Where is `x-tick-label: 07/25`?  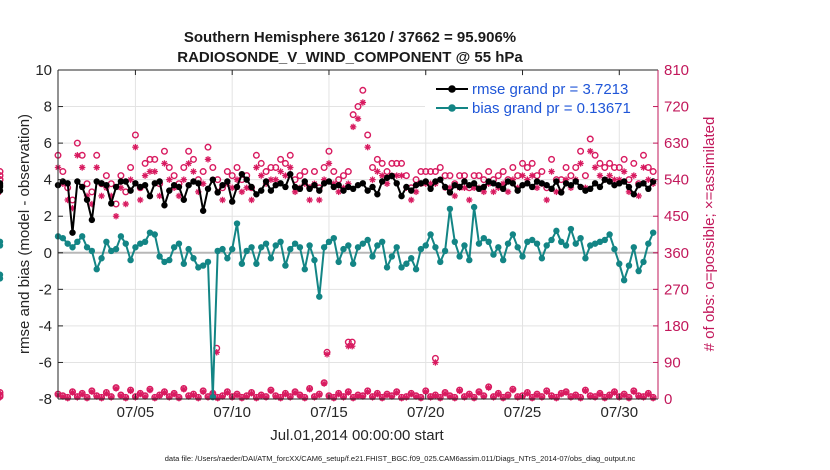
x-tick-label: 07/25 is located at coordinates (523, 412).